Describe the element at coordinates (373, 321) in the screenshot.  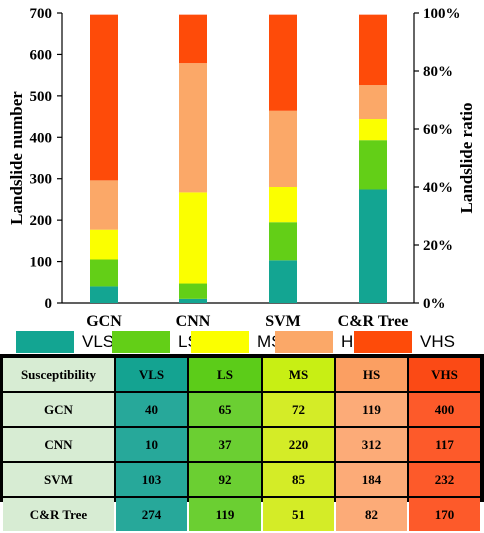
I see `x-tick-label: C&R Tree` at that location.